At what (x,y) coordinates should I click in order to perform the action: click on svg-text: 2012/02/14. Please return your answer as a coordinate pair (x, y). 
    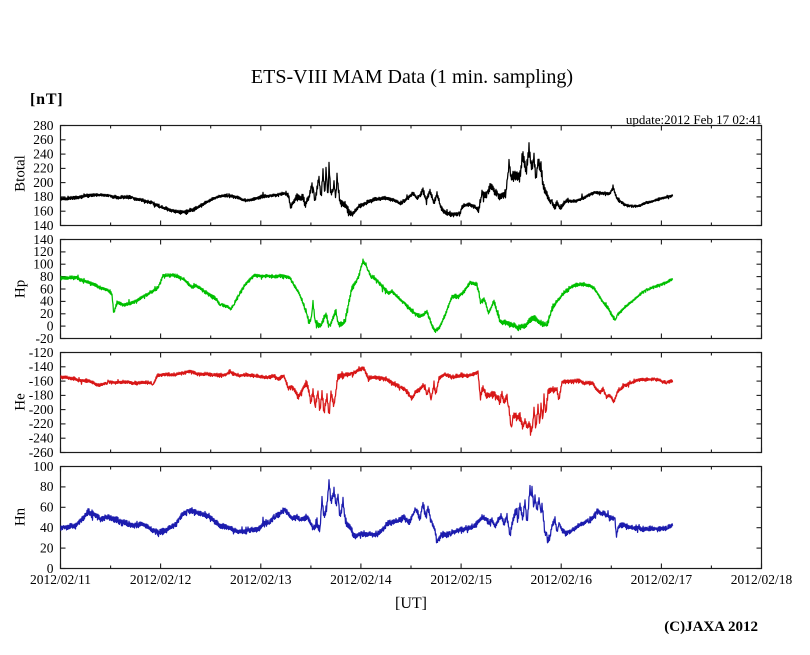
    Looking at the image, I should click on (361, 579).